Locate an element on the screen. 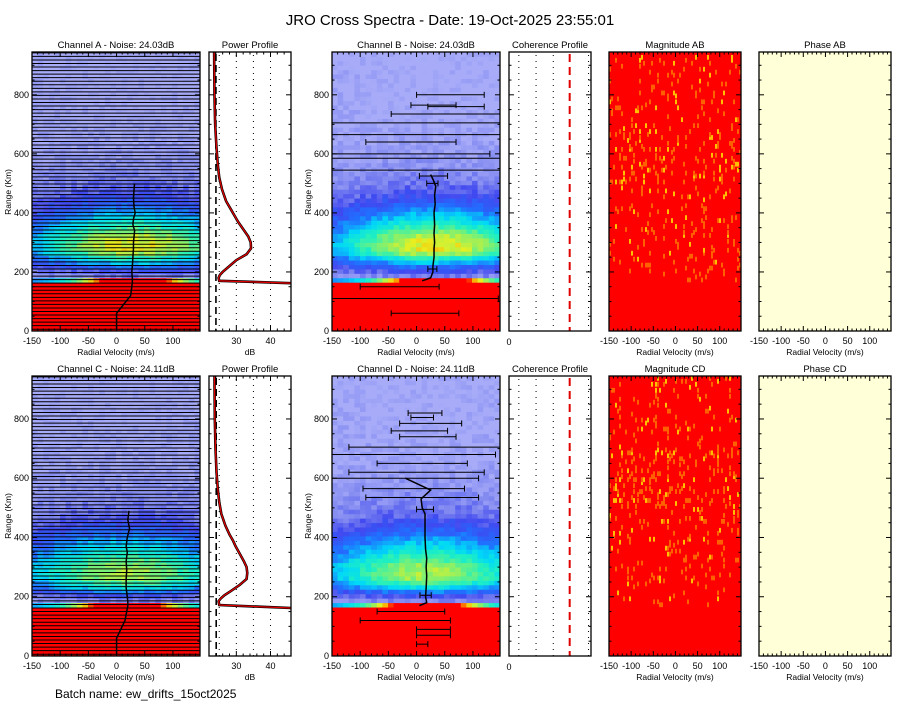 This screenshot has height=710, width=900. coherence-profile-title: Coherence Profile is located at coordinates (550, 45).